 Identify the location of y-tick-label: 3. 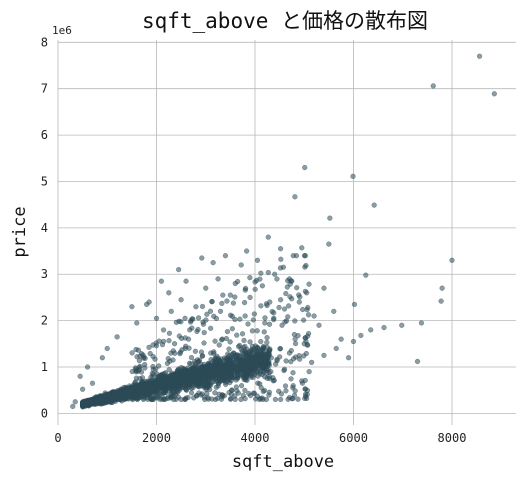
(44, 274).